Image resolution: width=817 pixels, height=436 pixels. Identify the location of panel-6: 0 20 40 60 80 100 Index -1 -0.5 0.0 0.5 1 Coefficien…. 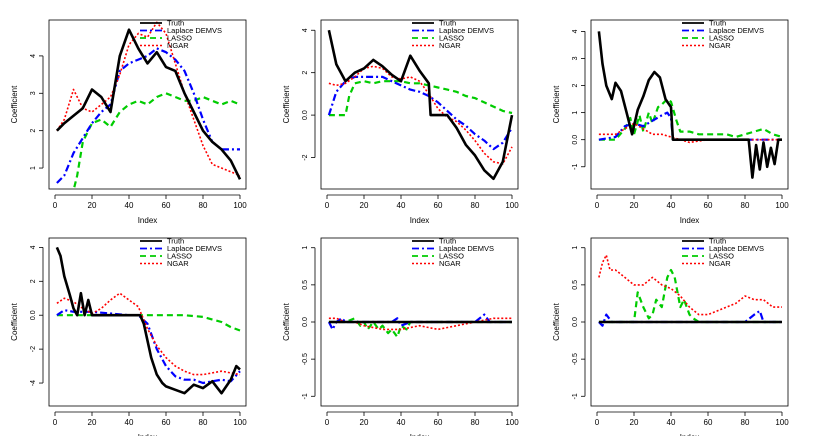
(670, 336).